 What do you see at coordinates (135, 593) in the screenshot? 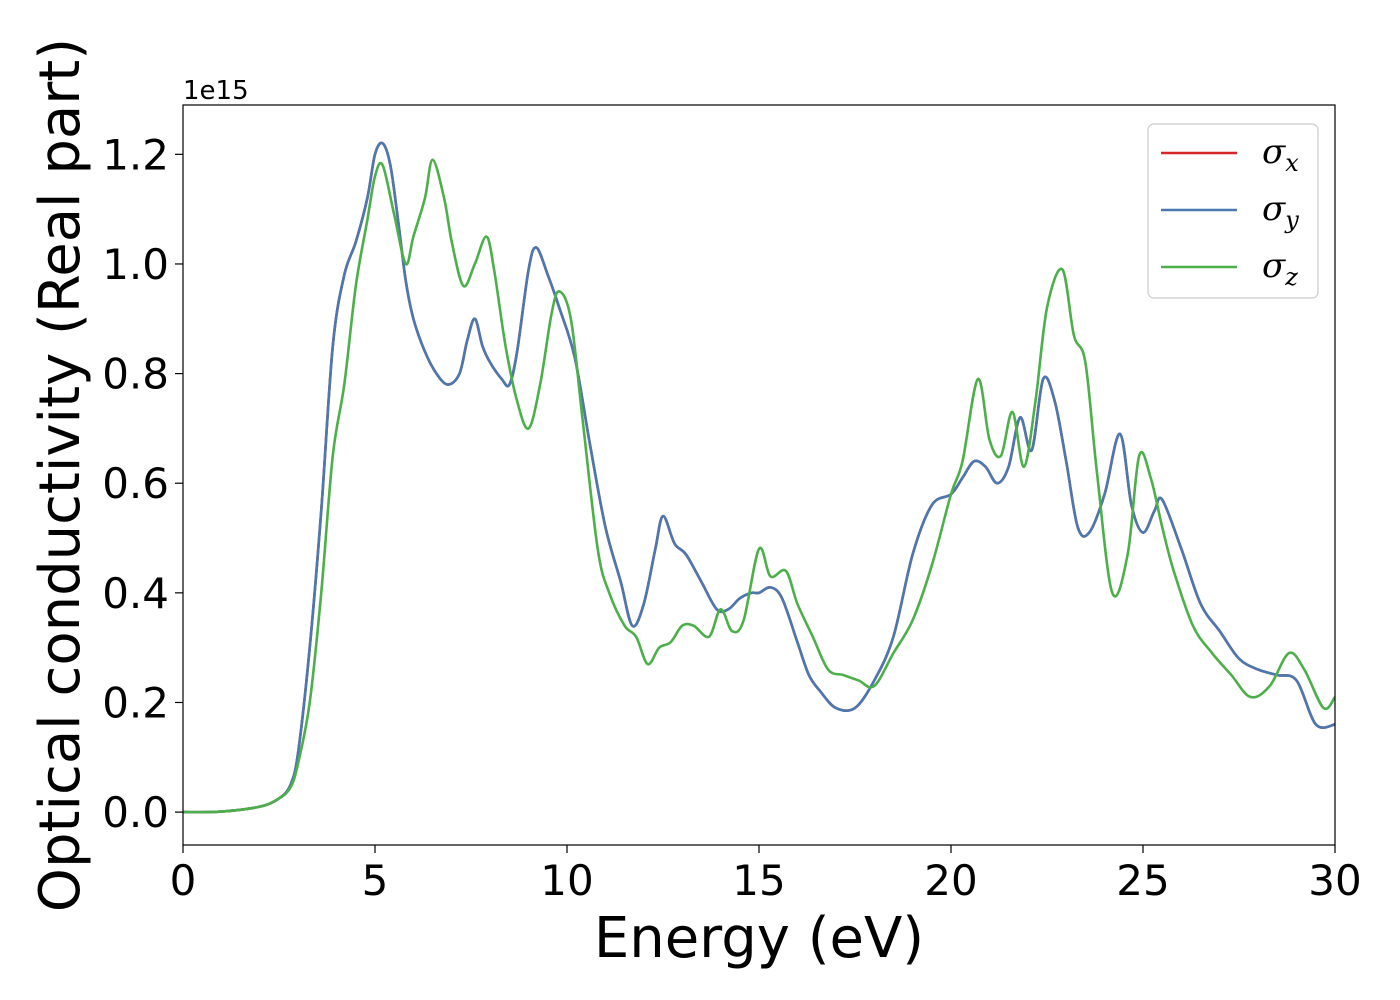
I see `y-tick-label: 0.4` at bounding box center [135, 593].